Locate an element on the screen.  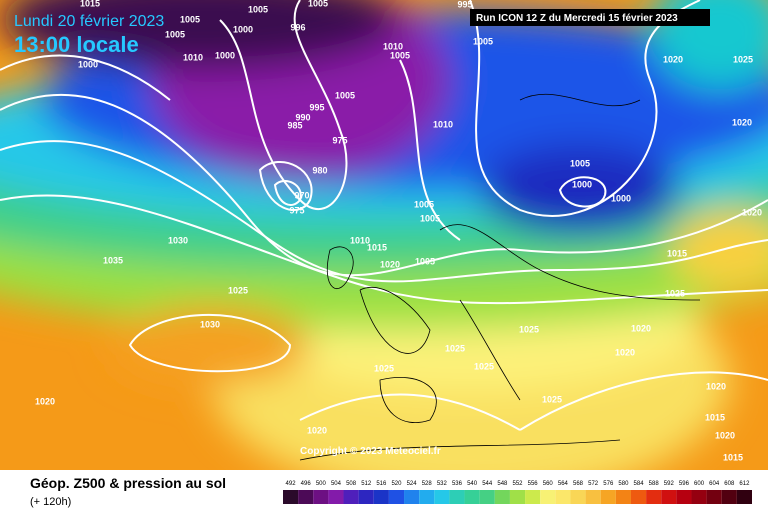
legend-label: 544 is located at coordinates (487, 484).